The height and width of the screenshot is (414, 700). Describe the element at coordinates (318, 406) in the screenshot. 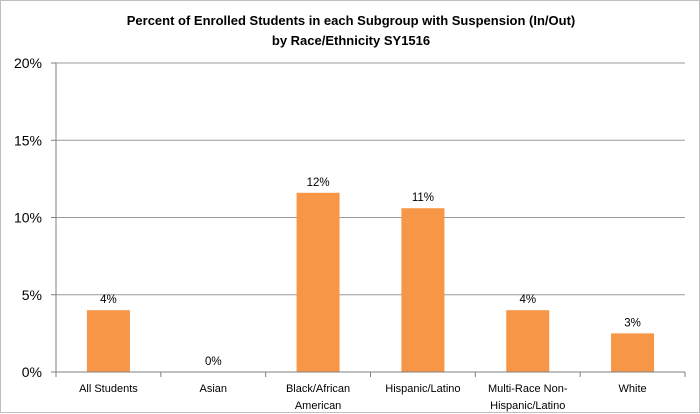

I see `category-label-2-line-2: American` at that location.